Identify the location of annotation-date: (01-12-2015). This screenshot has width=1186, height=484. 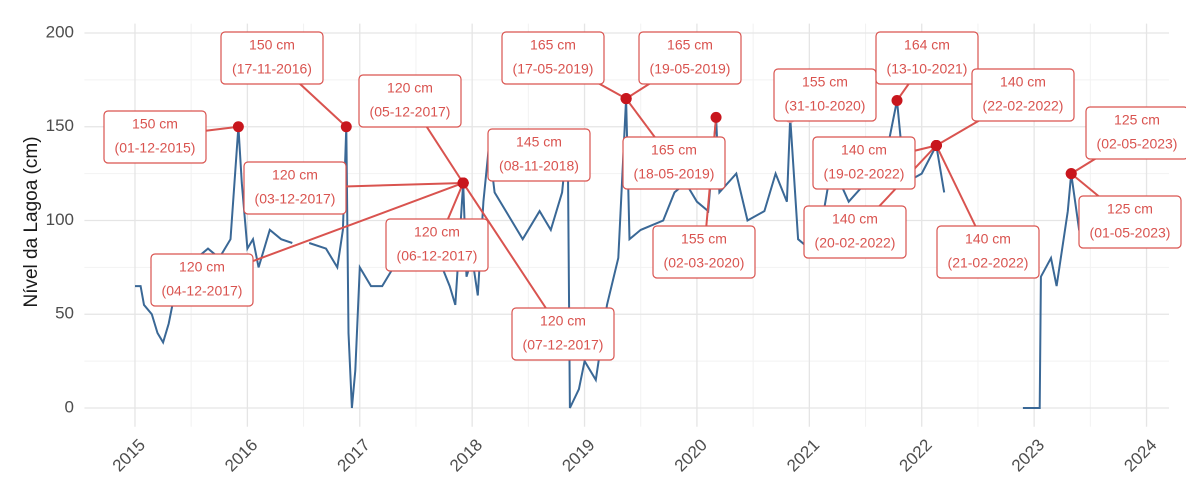
(155, 148).